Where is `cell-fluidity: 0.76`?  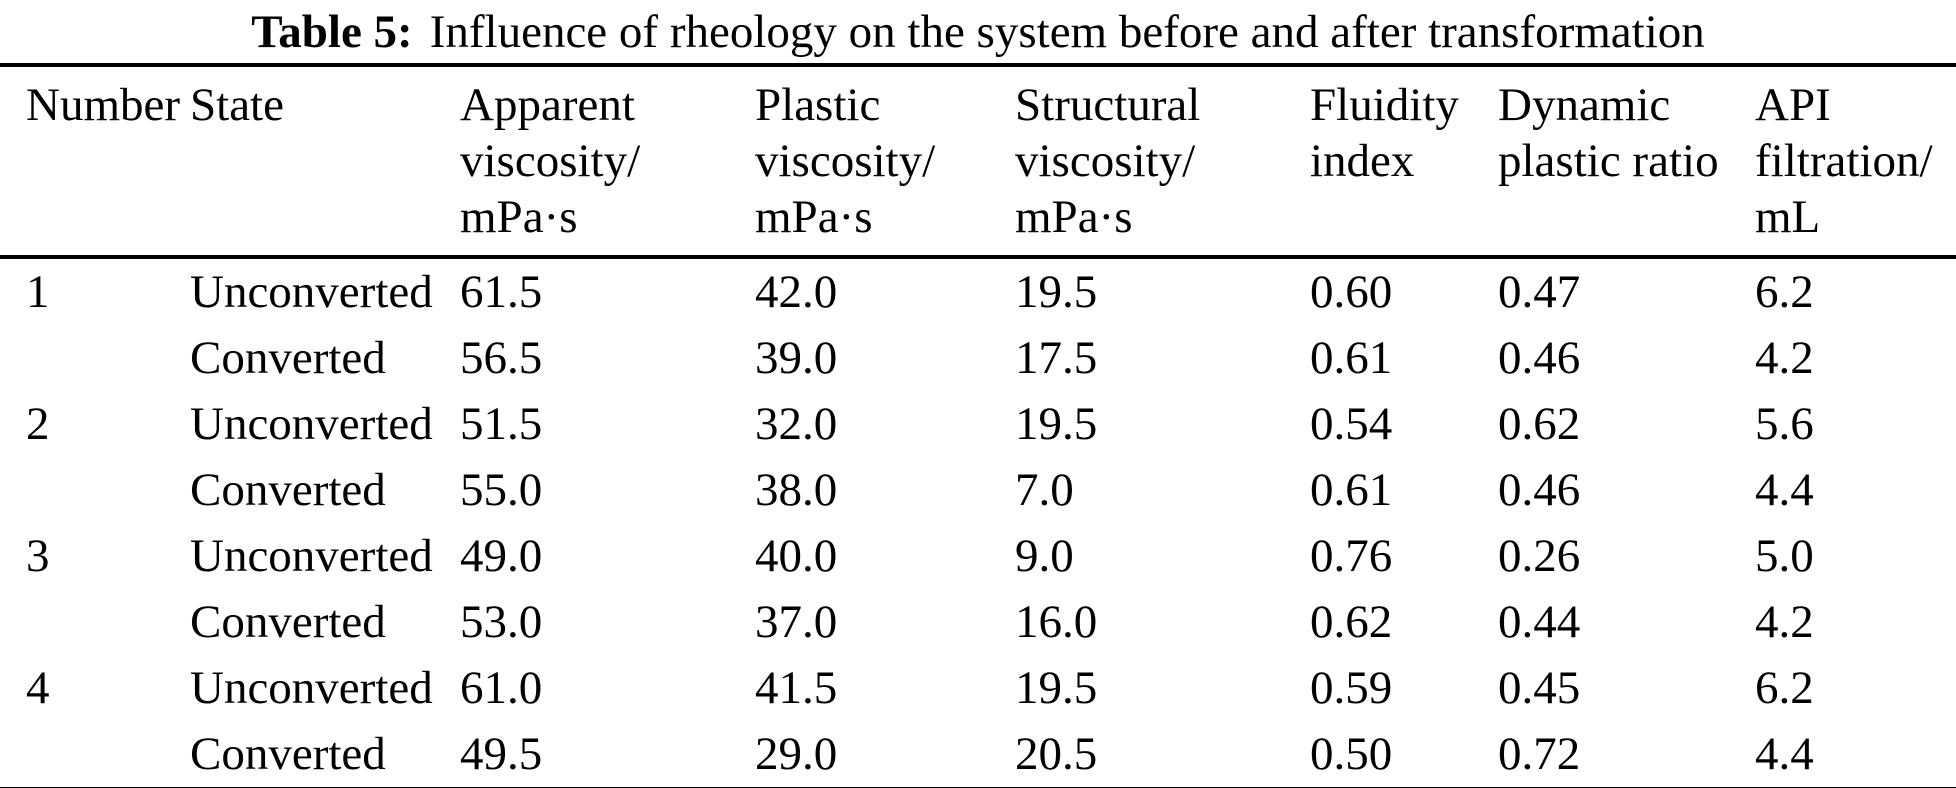 cell-fluidity: 0.76 is located at coordinates (1351, 555).